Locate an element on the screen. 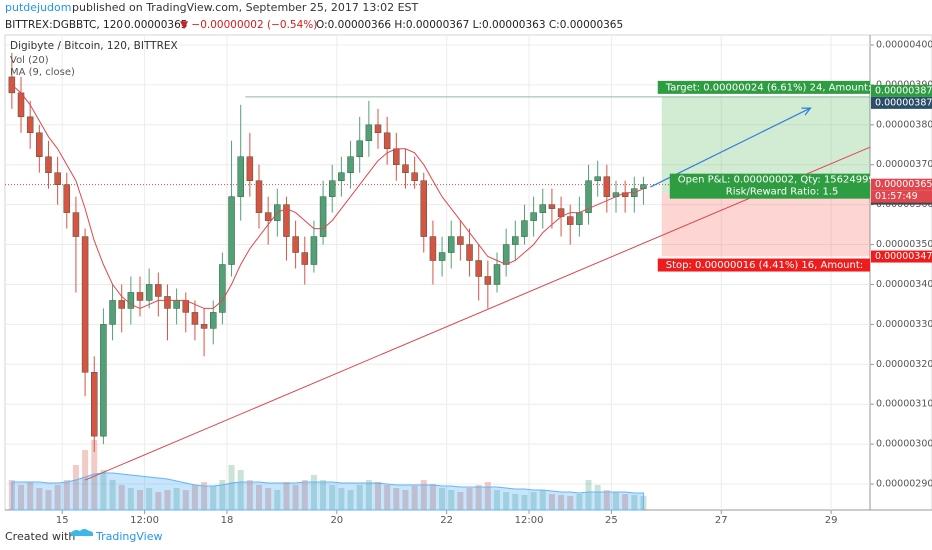 The image size is (932, 550). price-badge-label: 0.00000387 is located at coordinates (903, 90).